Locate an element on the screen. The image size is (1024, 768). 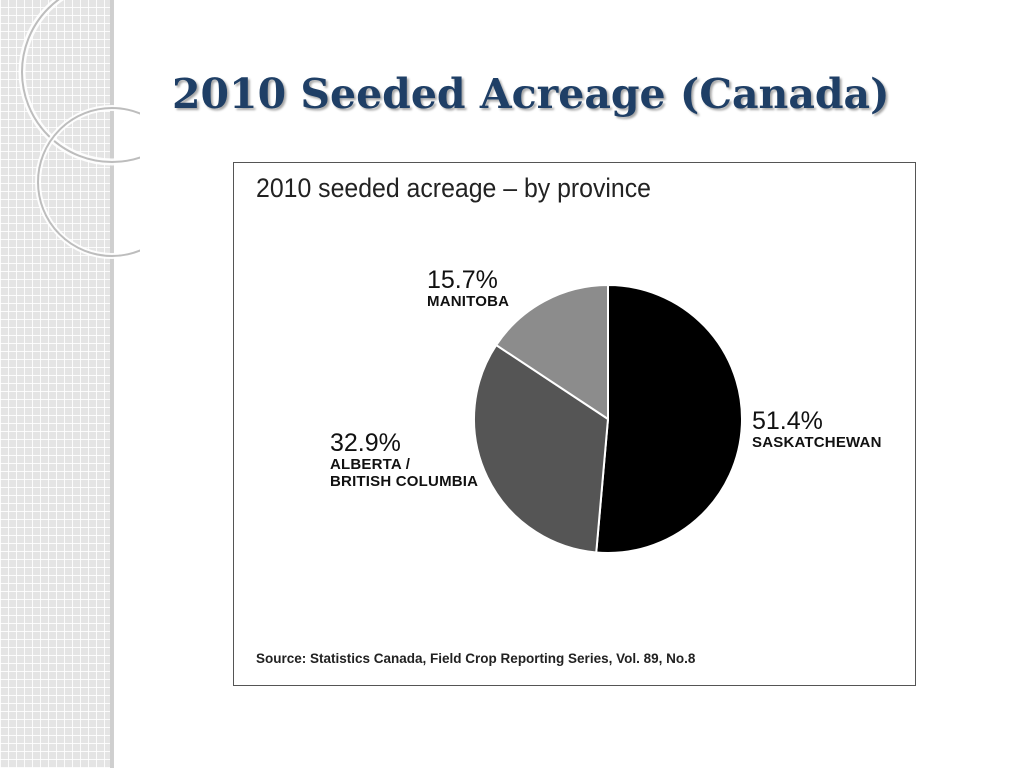
slice-label-saskatchewan: 51.4% SASKATCHEWAN is located at coordinates (817, 429).